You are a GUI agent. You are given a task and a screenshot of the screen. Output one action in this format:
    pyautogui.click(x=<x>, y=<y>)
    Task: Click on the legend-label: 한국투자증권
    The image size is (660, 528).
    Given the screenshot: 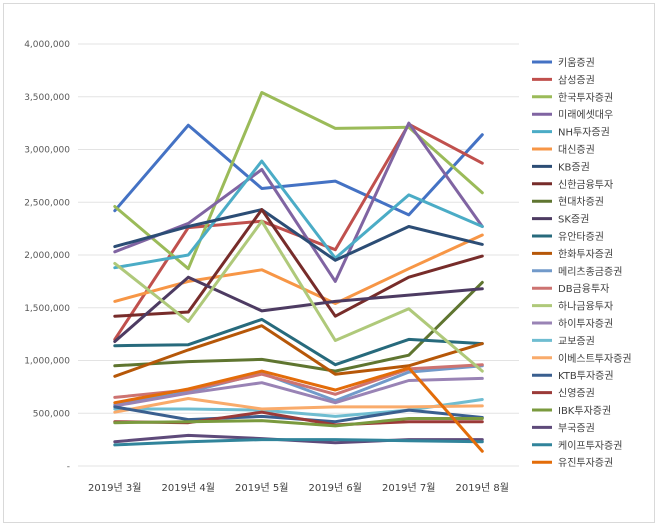 What is the action you would take?
    pyautogui.click(x=585, y=98)
    